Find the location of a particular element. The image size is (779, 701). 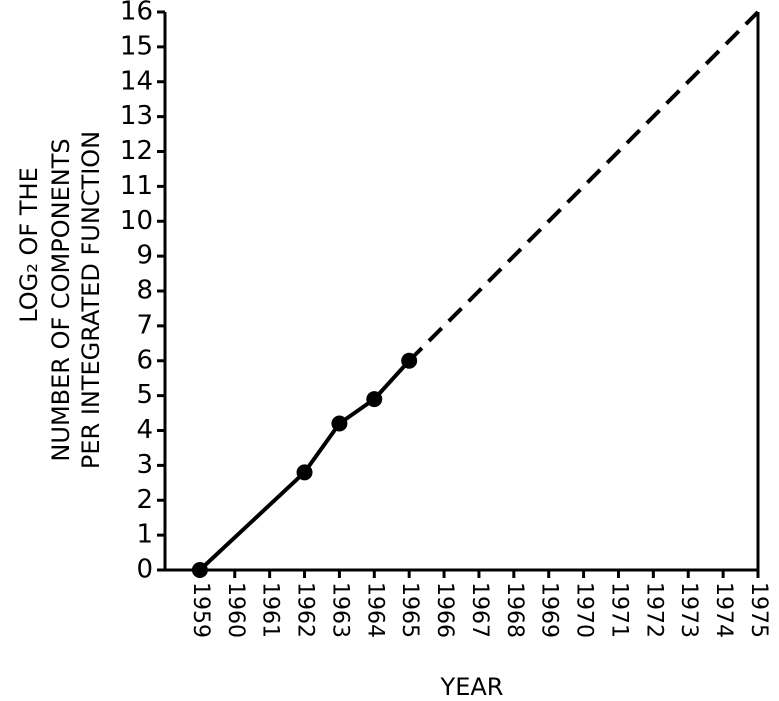

x-tick-label: 1964 is located at coordinates (374, 610).